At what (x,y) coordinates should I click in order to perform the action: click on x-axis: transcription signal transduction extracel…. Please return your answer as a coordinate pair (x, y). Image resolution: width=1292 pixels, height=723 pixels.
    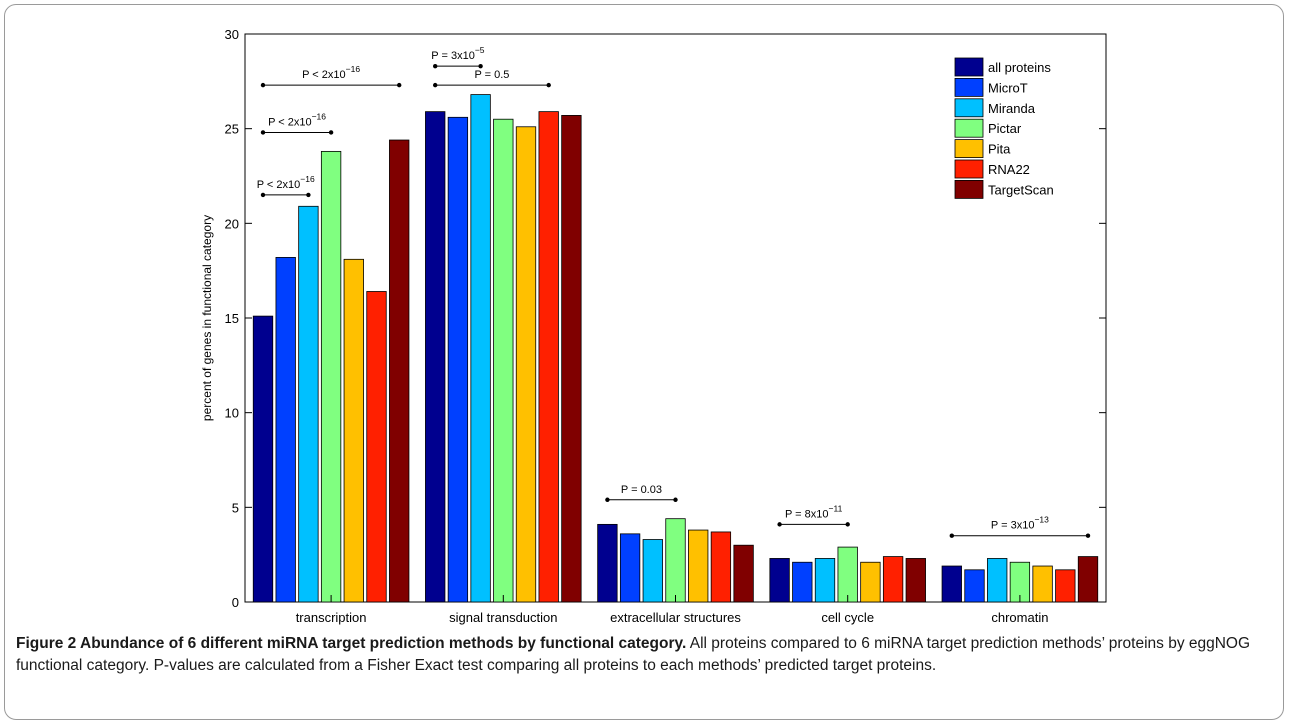
    Looking at the image, I should click on (672, 610).